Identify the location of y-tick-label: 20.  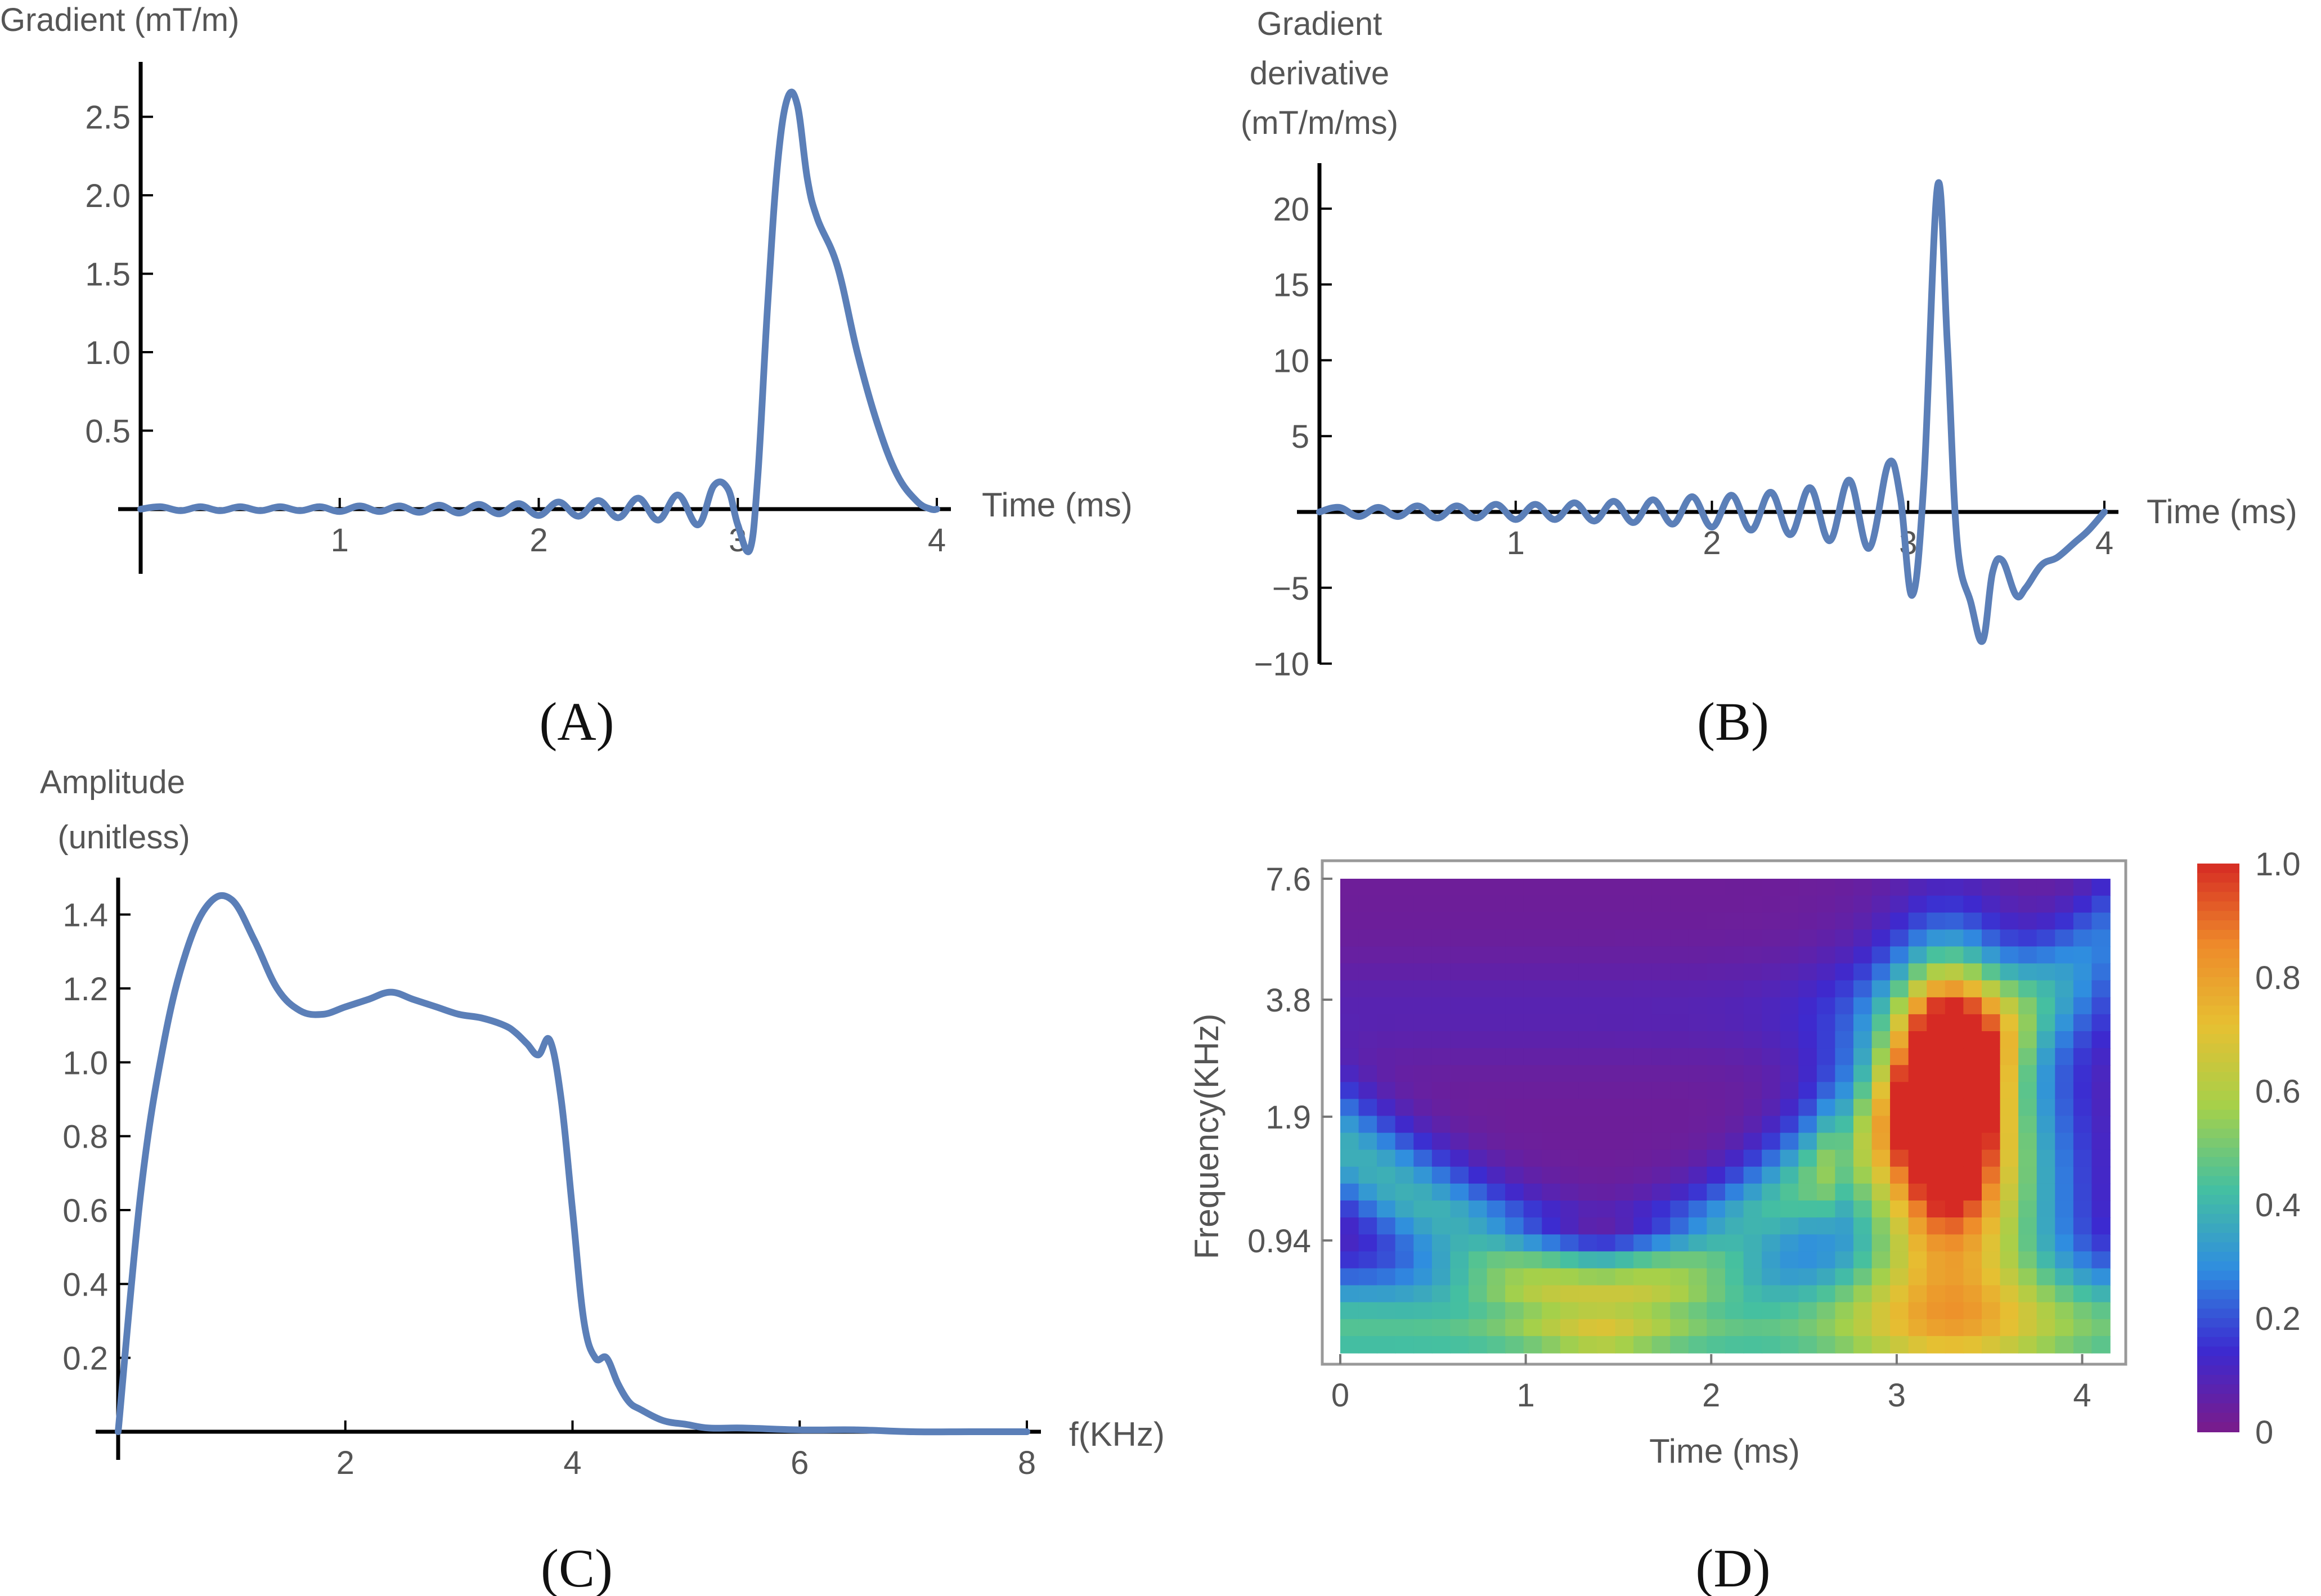
(1291, 209).